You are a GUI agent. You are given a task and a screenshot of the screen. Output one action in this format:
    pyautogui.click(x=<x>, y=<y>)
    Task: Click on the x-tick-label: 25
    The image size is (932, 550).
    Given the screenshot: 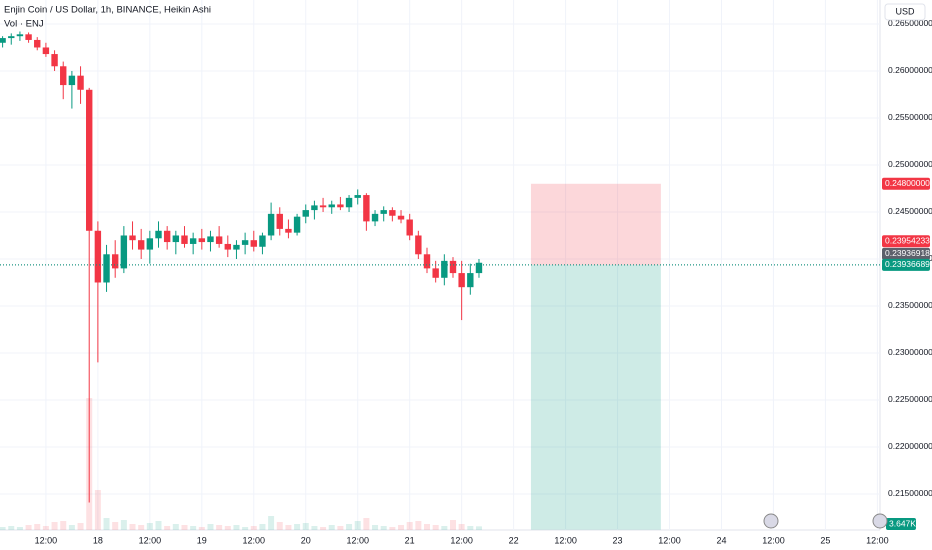 What is the action you would take?
    pyautogui.click(x=825, y=540)
    